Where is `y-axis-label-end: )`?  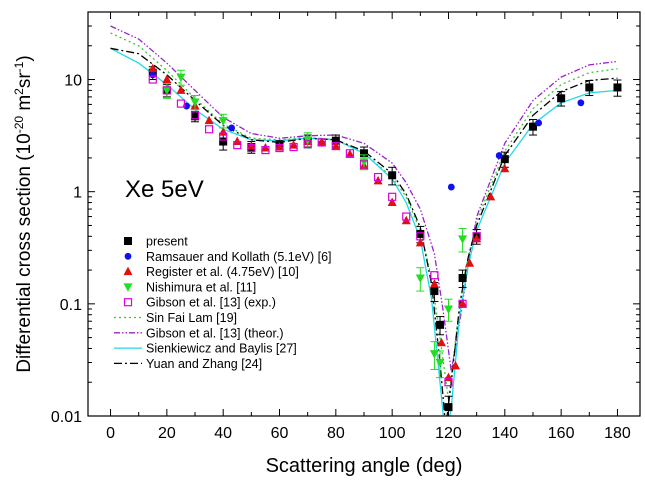
y-axis-label-end: ) is located at coordinates (24, 58).